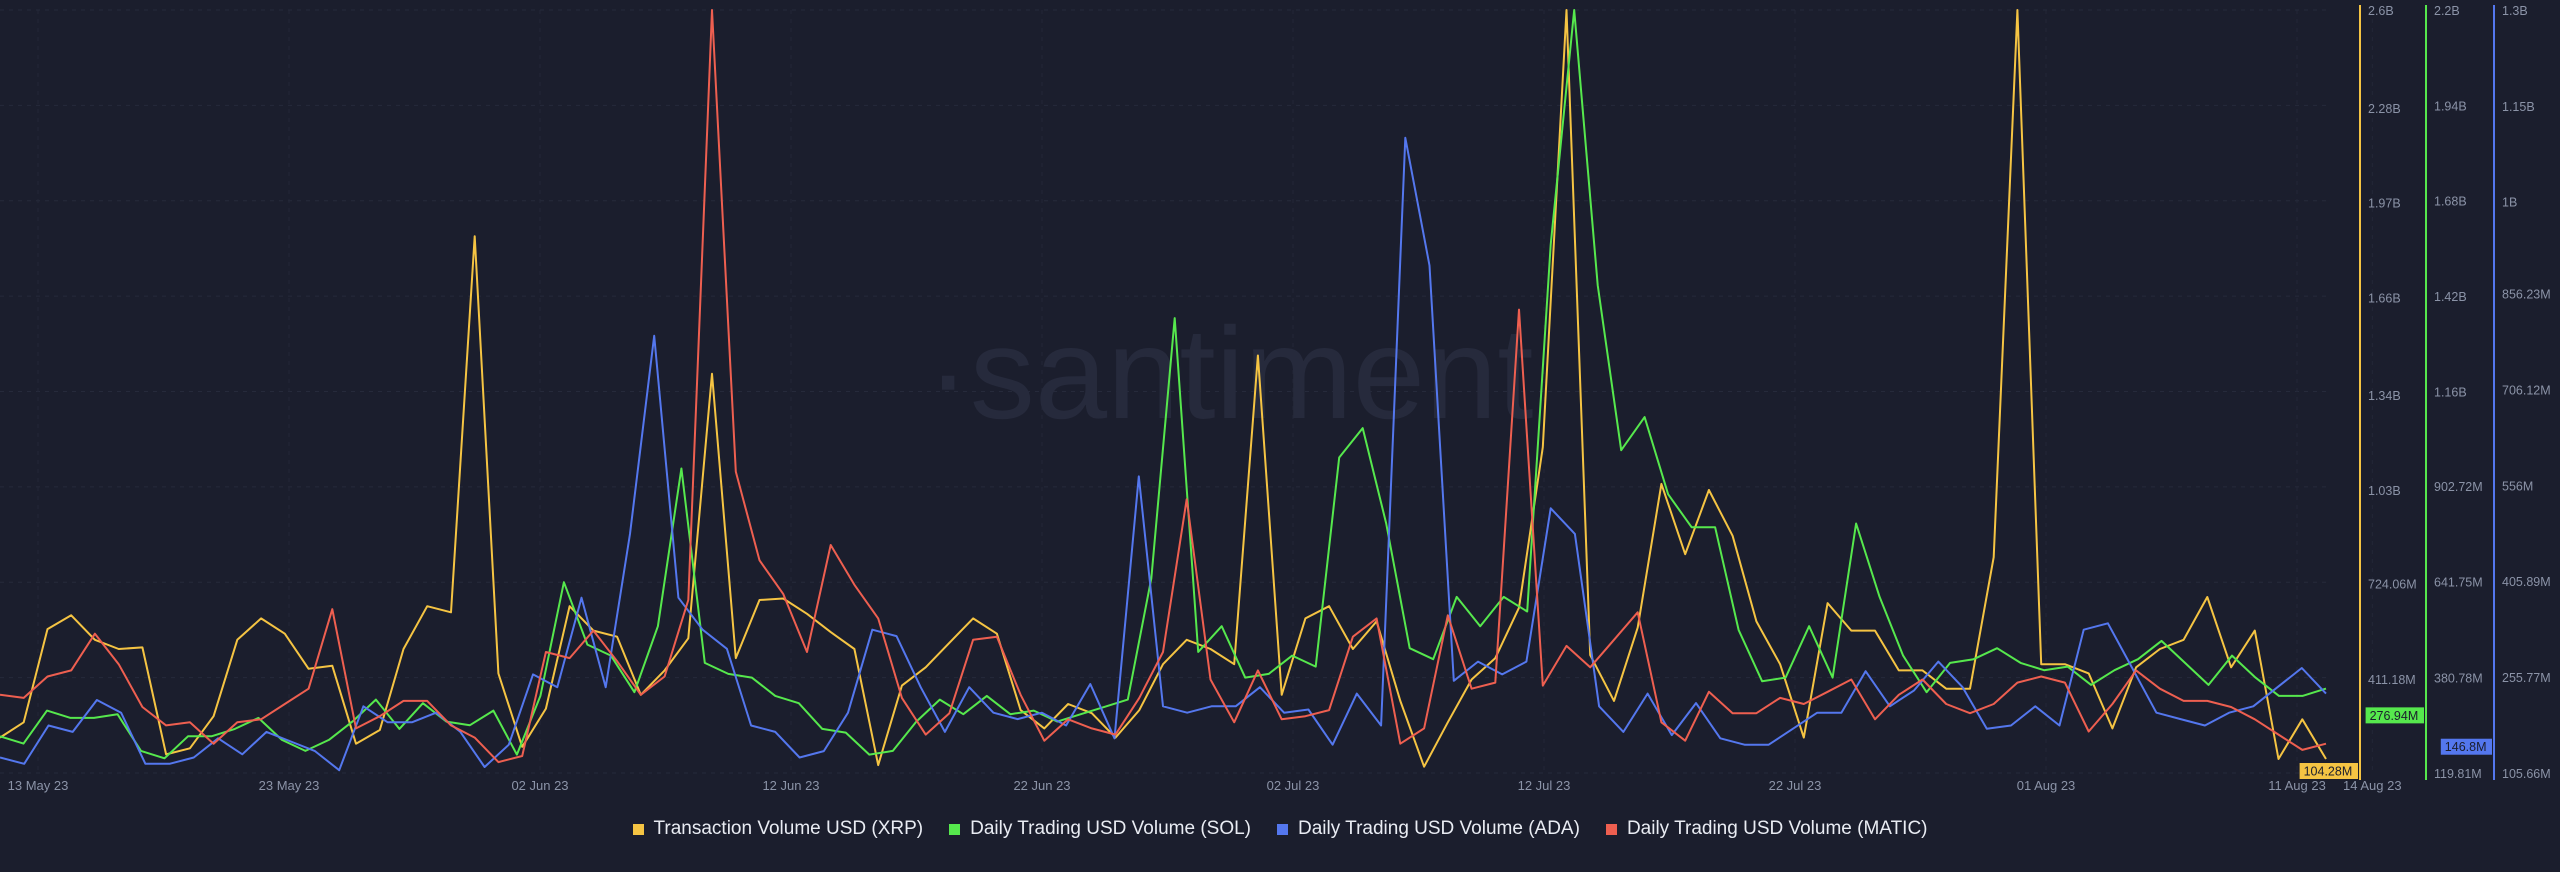  Describe the element at coordinates (2384, 491) in the screenshot. I see `y-tick-label-xrp: 1.03B` at that location.